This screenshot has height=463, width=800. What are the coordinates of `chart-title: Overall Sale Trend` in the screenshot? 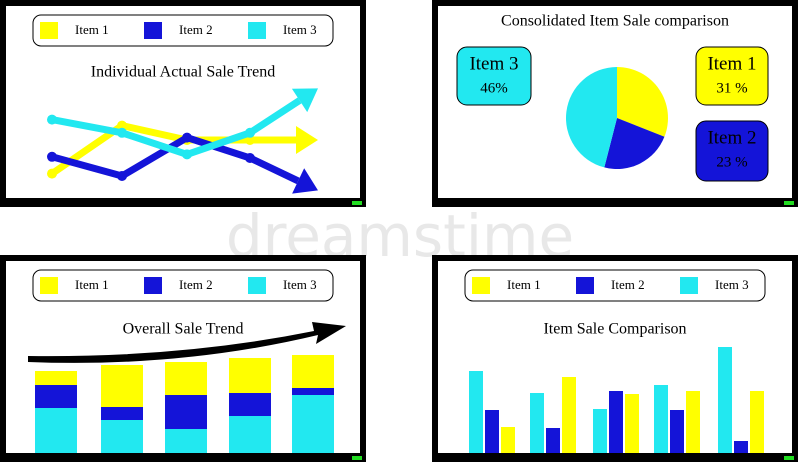 It's located at (183, 329).